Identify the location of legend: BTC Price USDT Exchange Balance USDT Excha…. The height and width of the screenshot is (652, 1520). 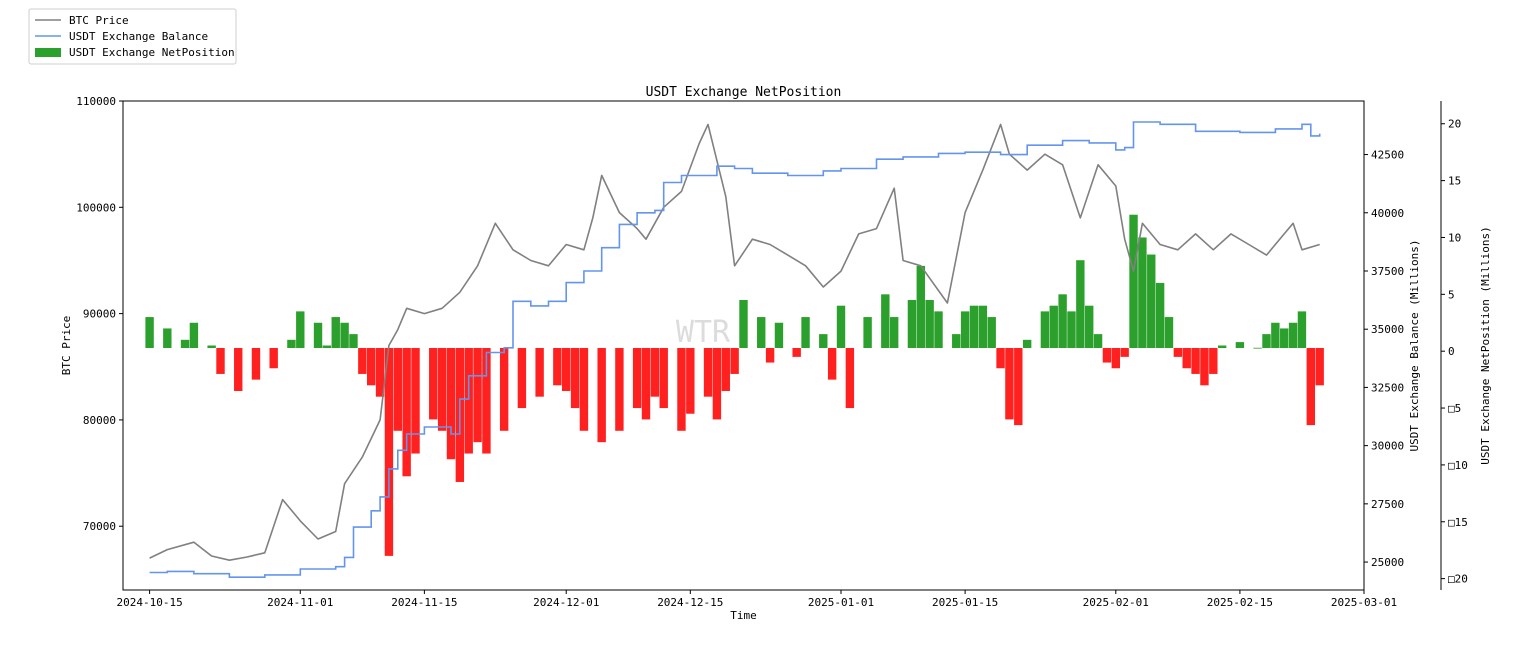
(132, 36).